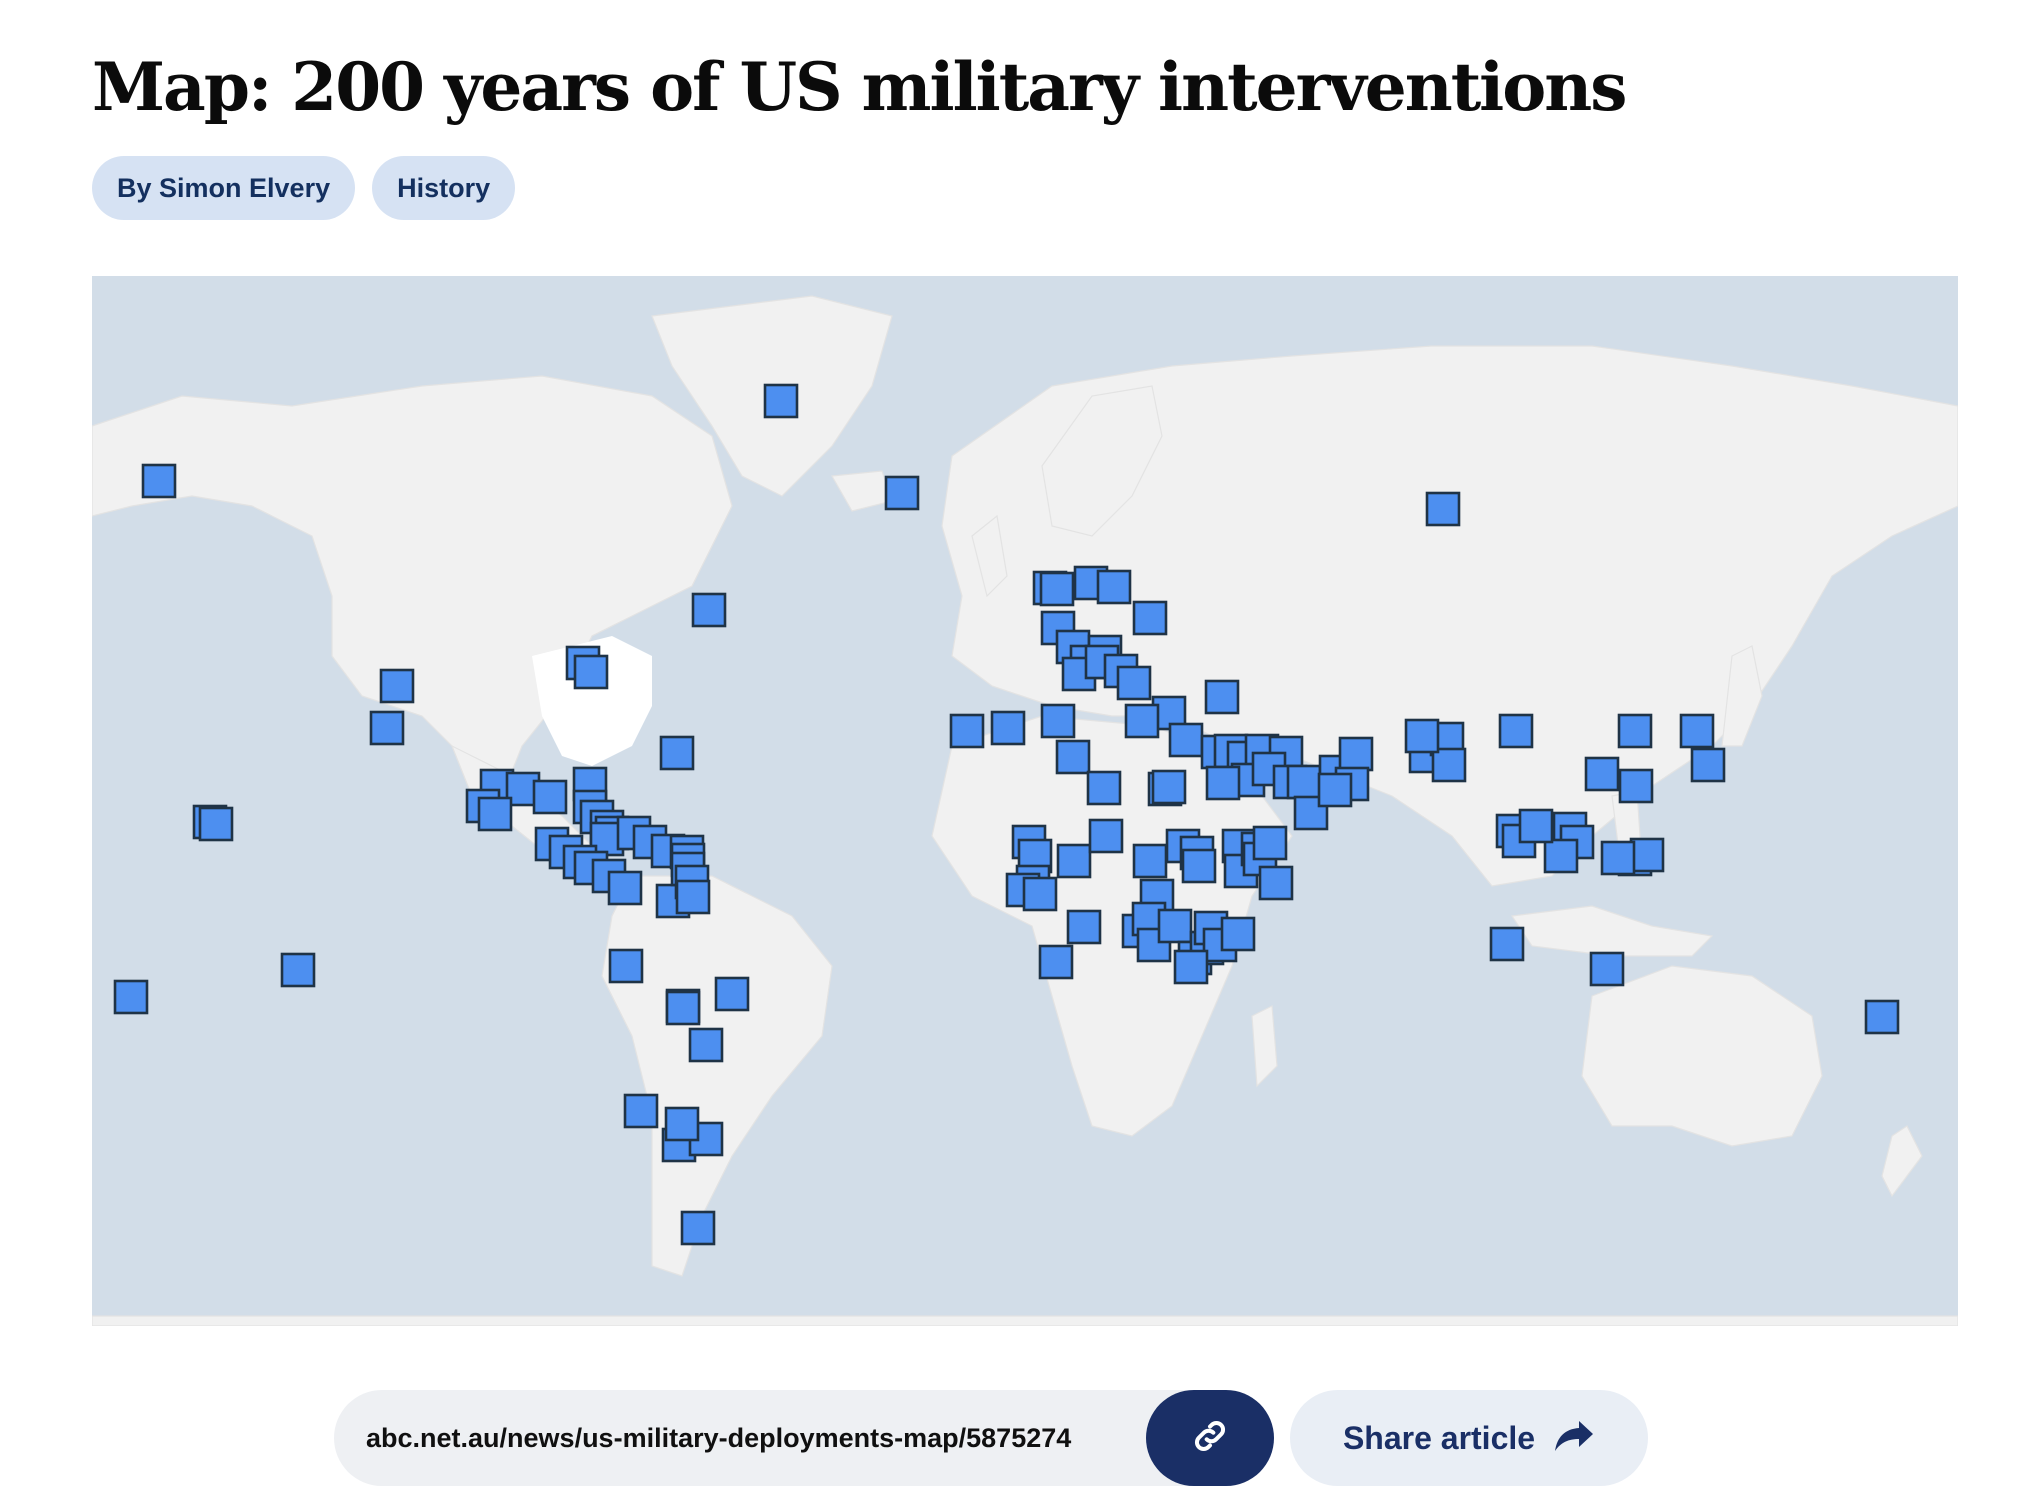 The height and width of the screenshot is (1502, 2028). I want to click on author-tag: By Simon Elvery, so click(224, 188).